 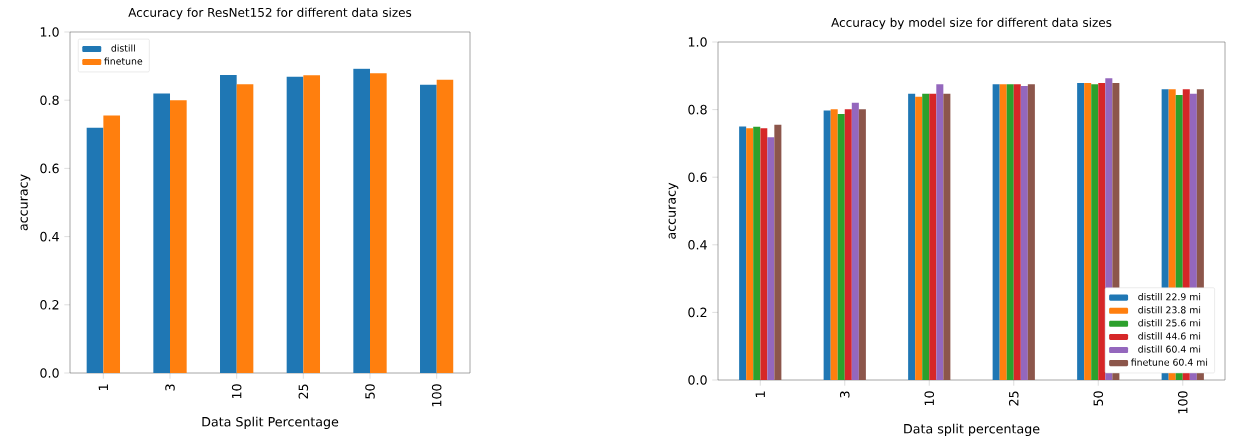 I want to click on legend-label: distill 22.9 mi, so click(x=1169, y=297).